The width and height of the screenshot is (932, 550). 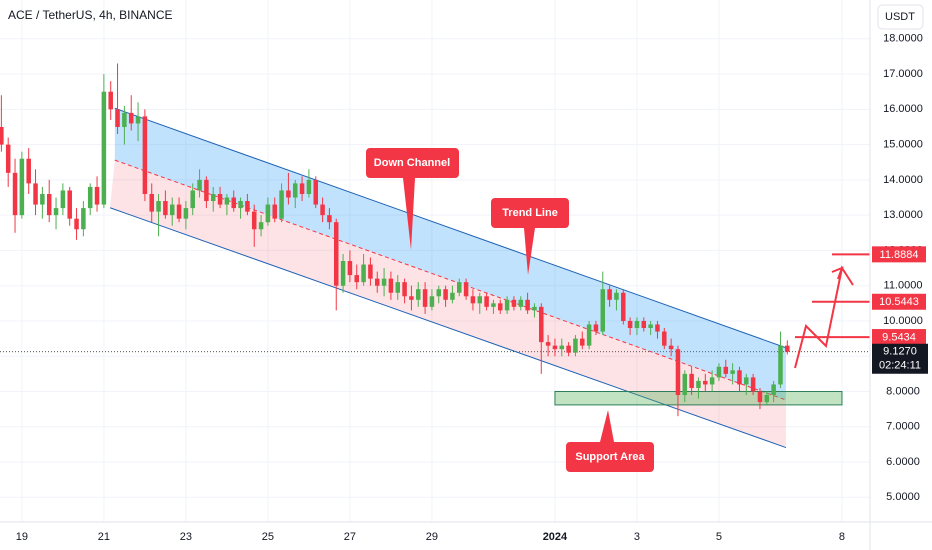 What do you see at coordinates (555, 537) in the screenshot?
I see `x-tick-label: 2024` at bounding box center [555, 537].